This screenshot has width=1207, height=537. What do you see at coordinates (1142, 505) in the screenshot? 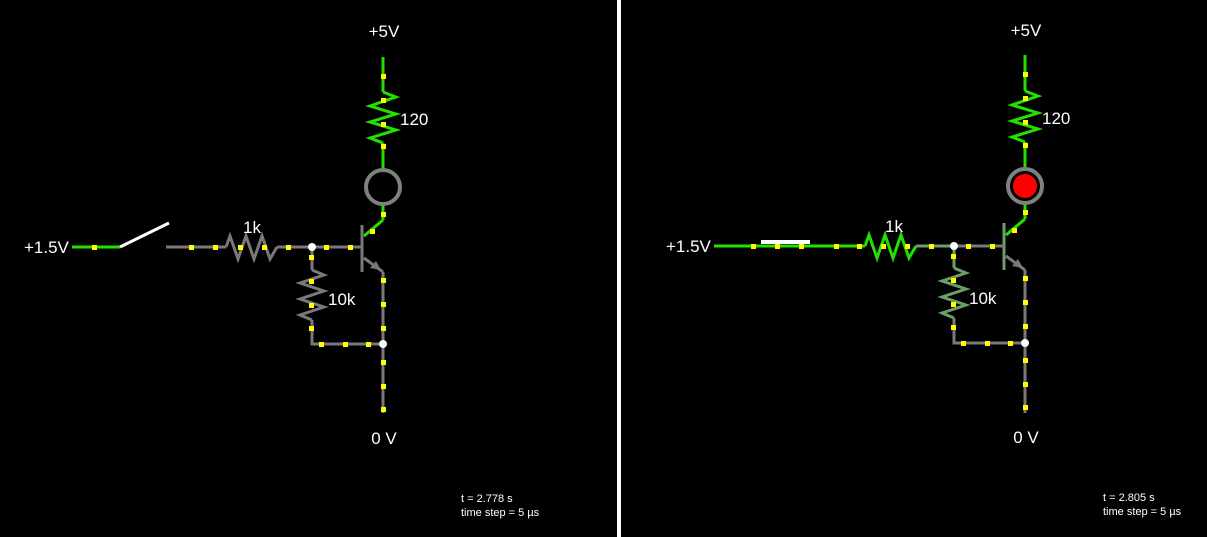
I see `simulation-status: t = 2.805 s time step = 5 µs` at bounding box center [1142, 505].